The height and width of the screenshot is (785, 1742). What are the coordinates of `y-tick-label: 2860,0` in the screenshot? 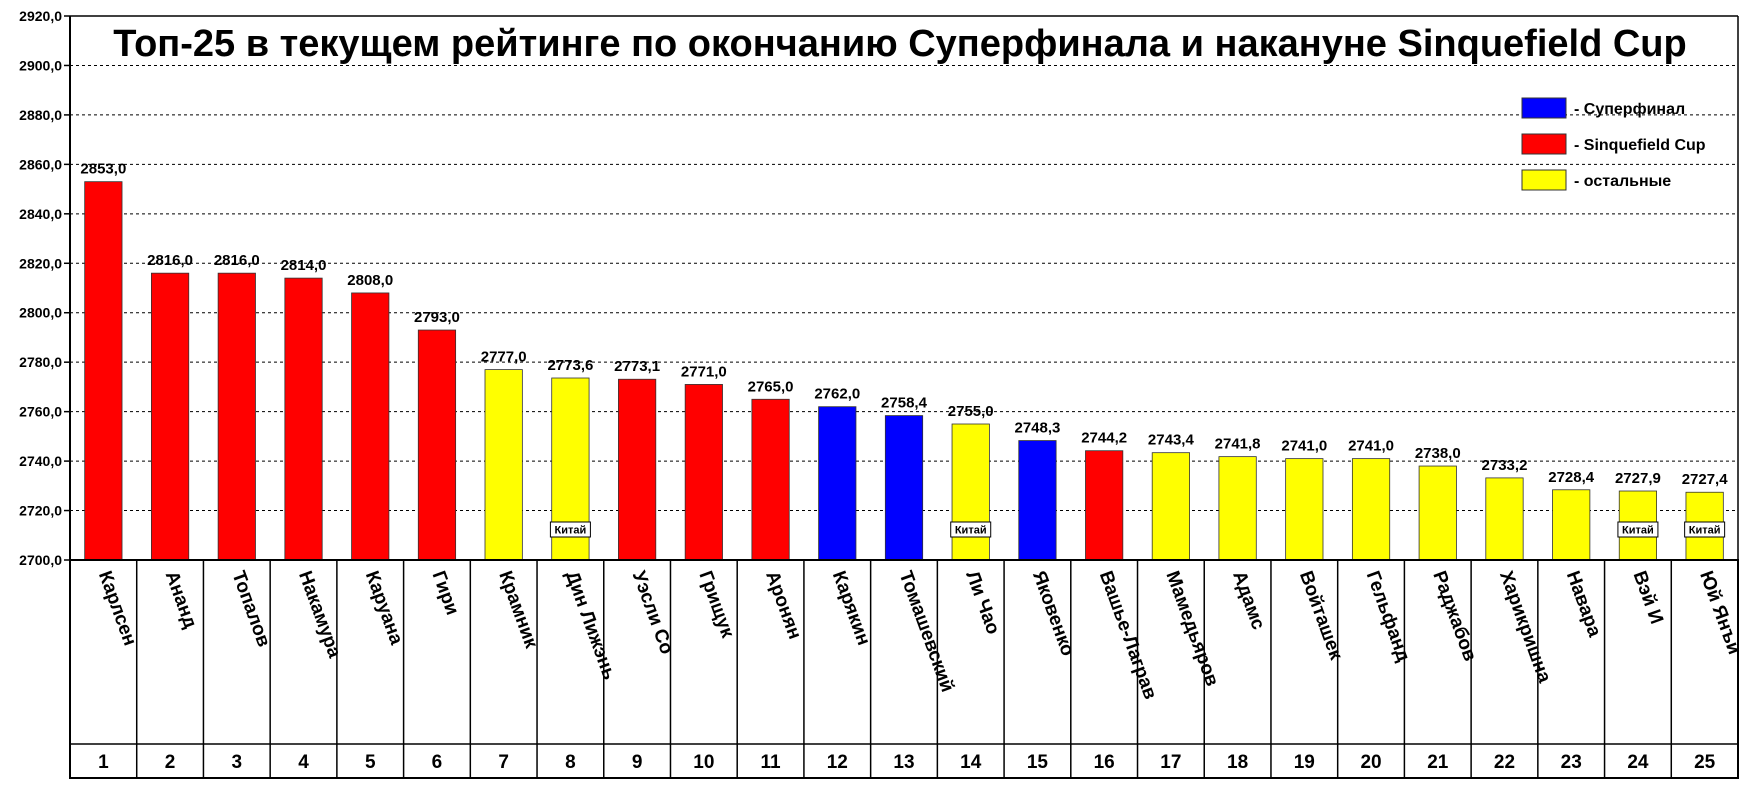 It's located at (40, 164).